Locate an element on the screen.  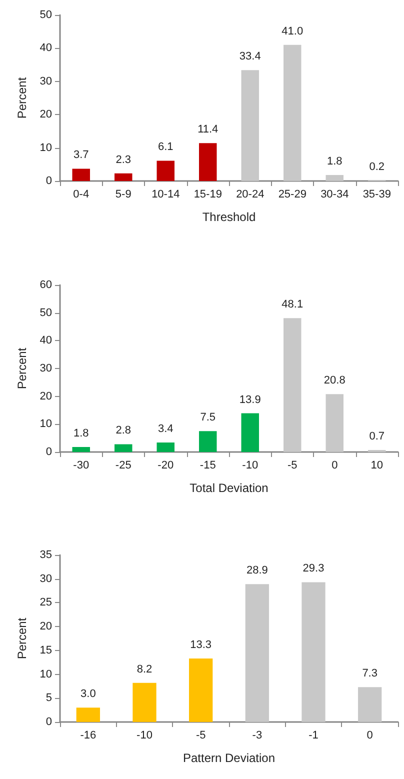
data-label: 7.5 is located at coordinates (208, 418).